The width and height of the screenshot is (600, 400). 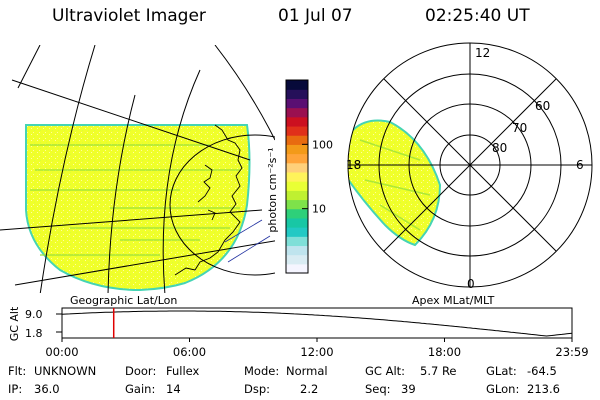 What do you see at coordinates (208, 200) in the screenshot?
I see `geo-coastline` at bounding box center [208, 200].